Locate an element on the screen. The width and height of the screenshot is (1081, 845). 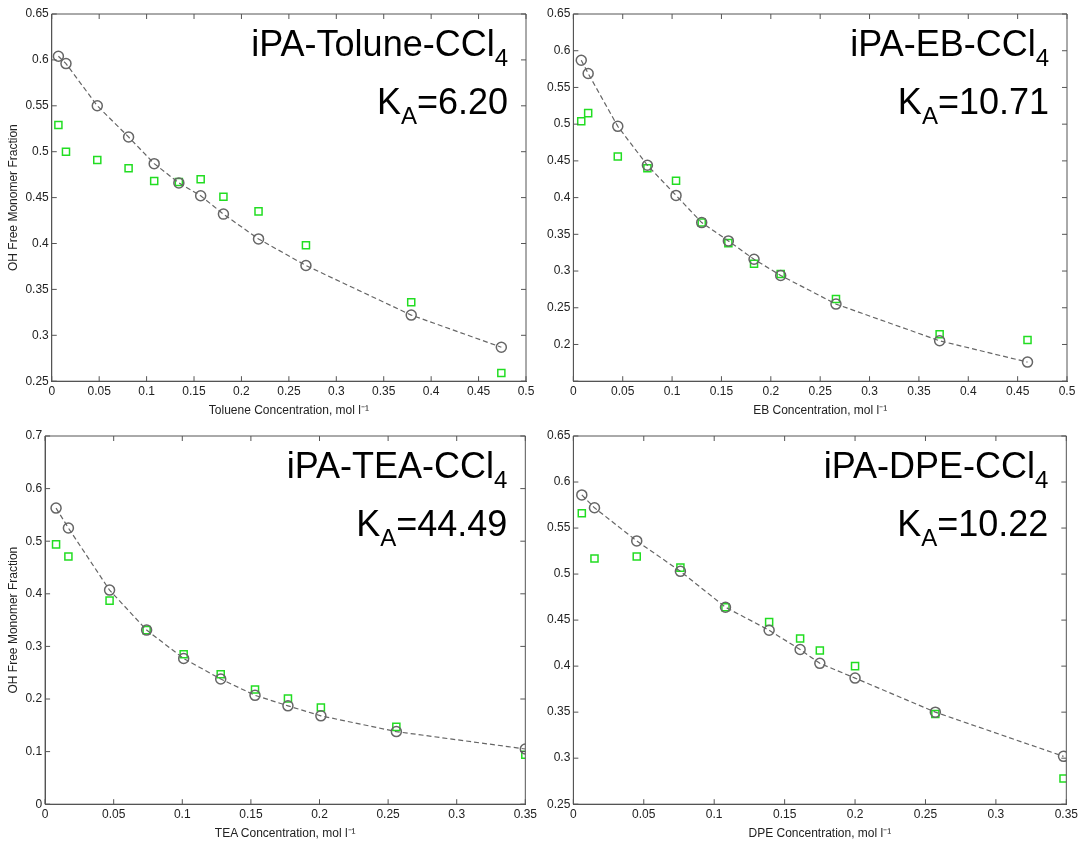
y-tick-label: 0.1 is located at coordinates (34, 750).